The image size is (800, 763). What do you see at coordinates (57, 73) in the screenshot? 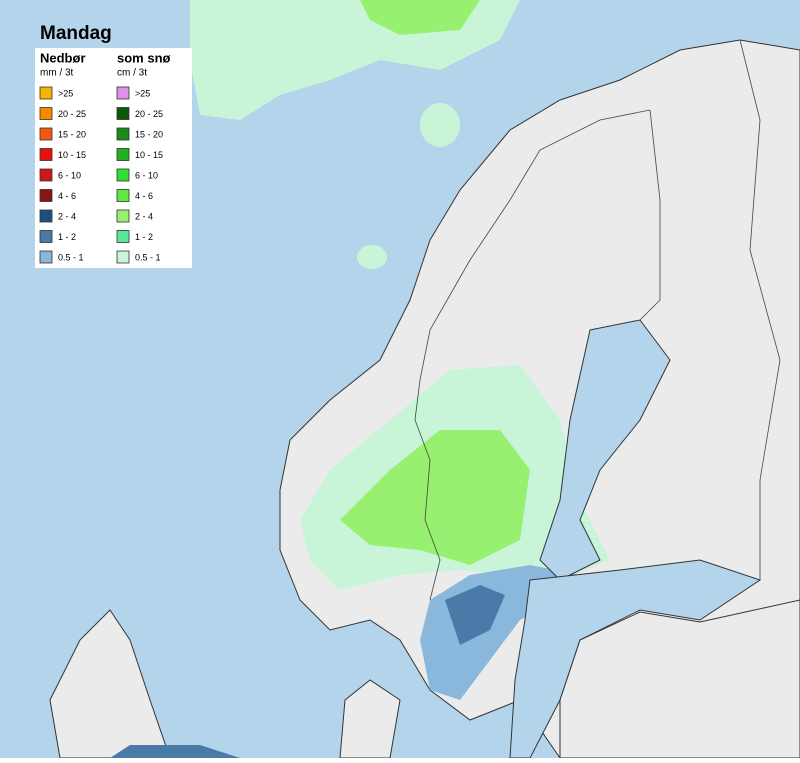
I see `legend-unit: mm / 3t` at bounding box center [57, 73].